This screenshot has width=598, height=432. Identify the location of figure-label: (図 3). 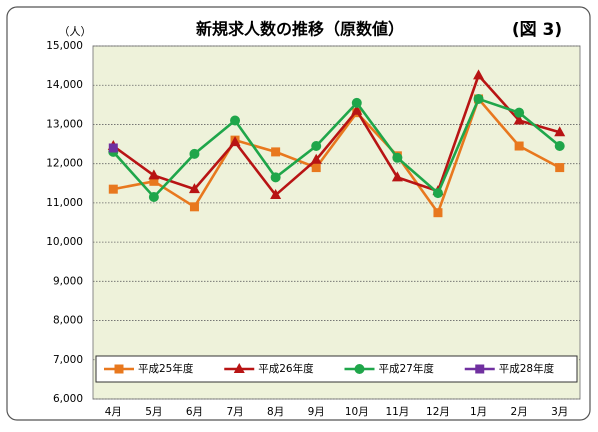
(537, 30).